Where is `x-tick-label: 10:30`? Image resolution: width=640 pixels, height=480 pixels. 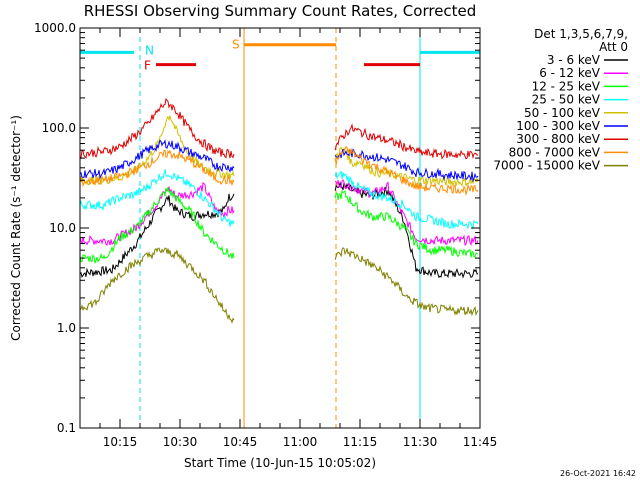
x-tick-label: 10:30 is located at coordinates (180, 442).